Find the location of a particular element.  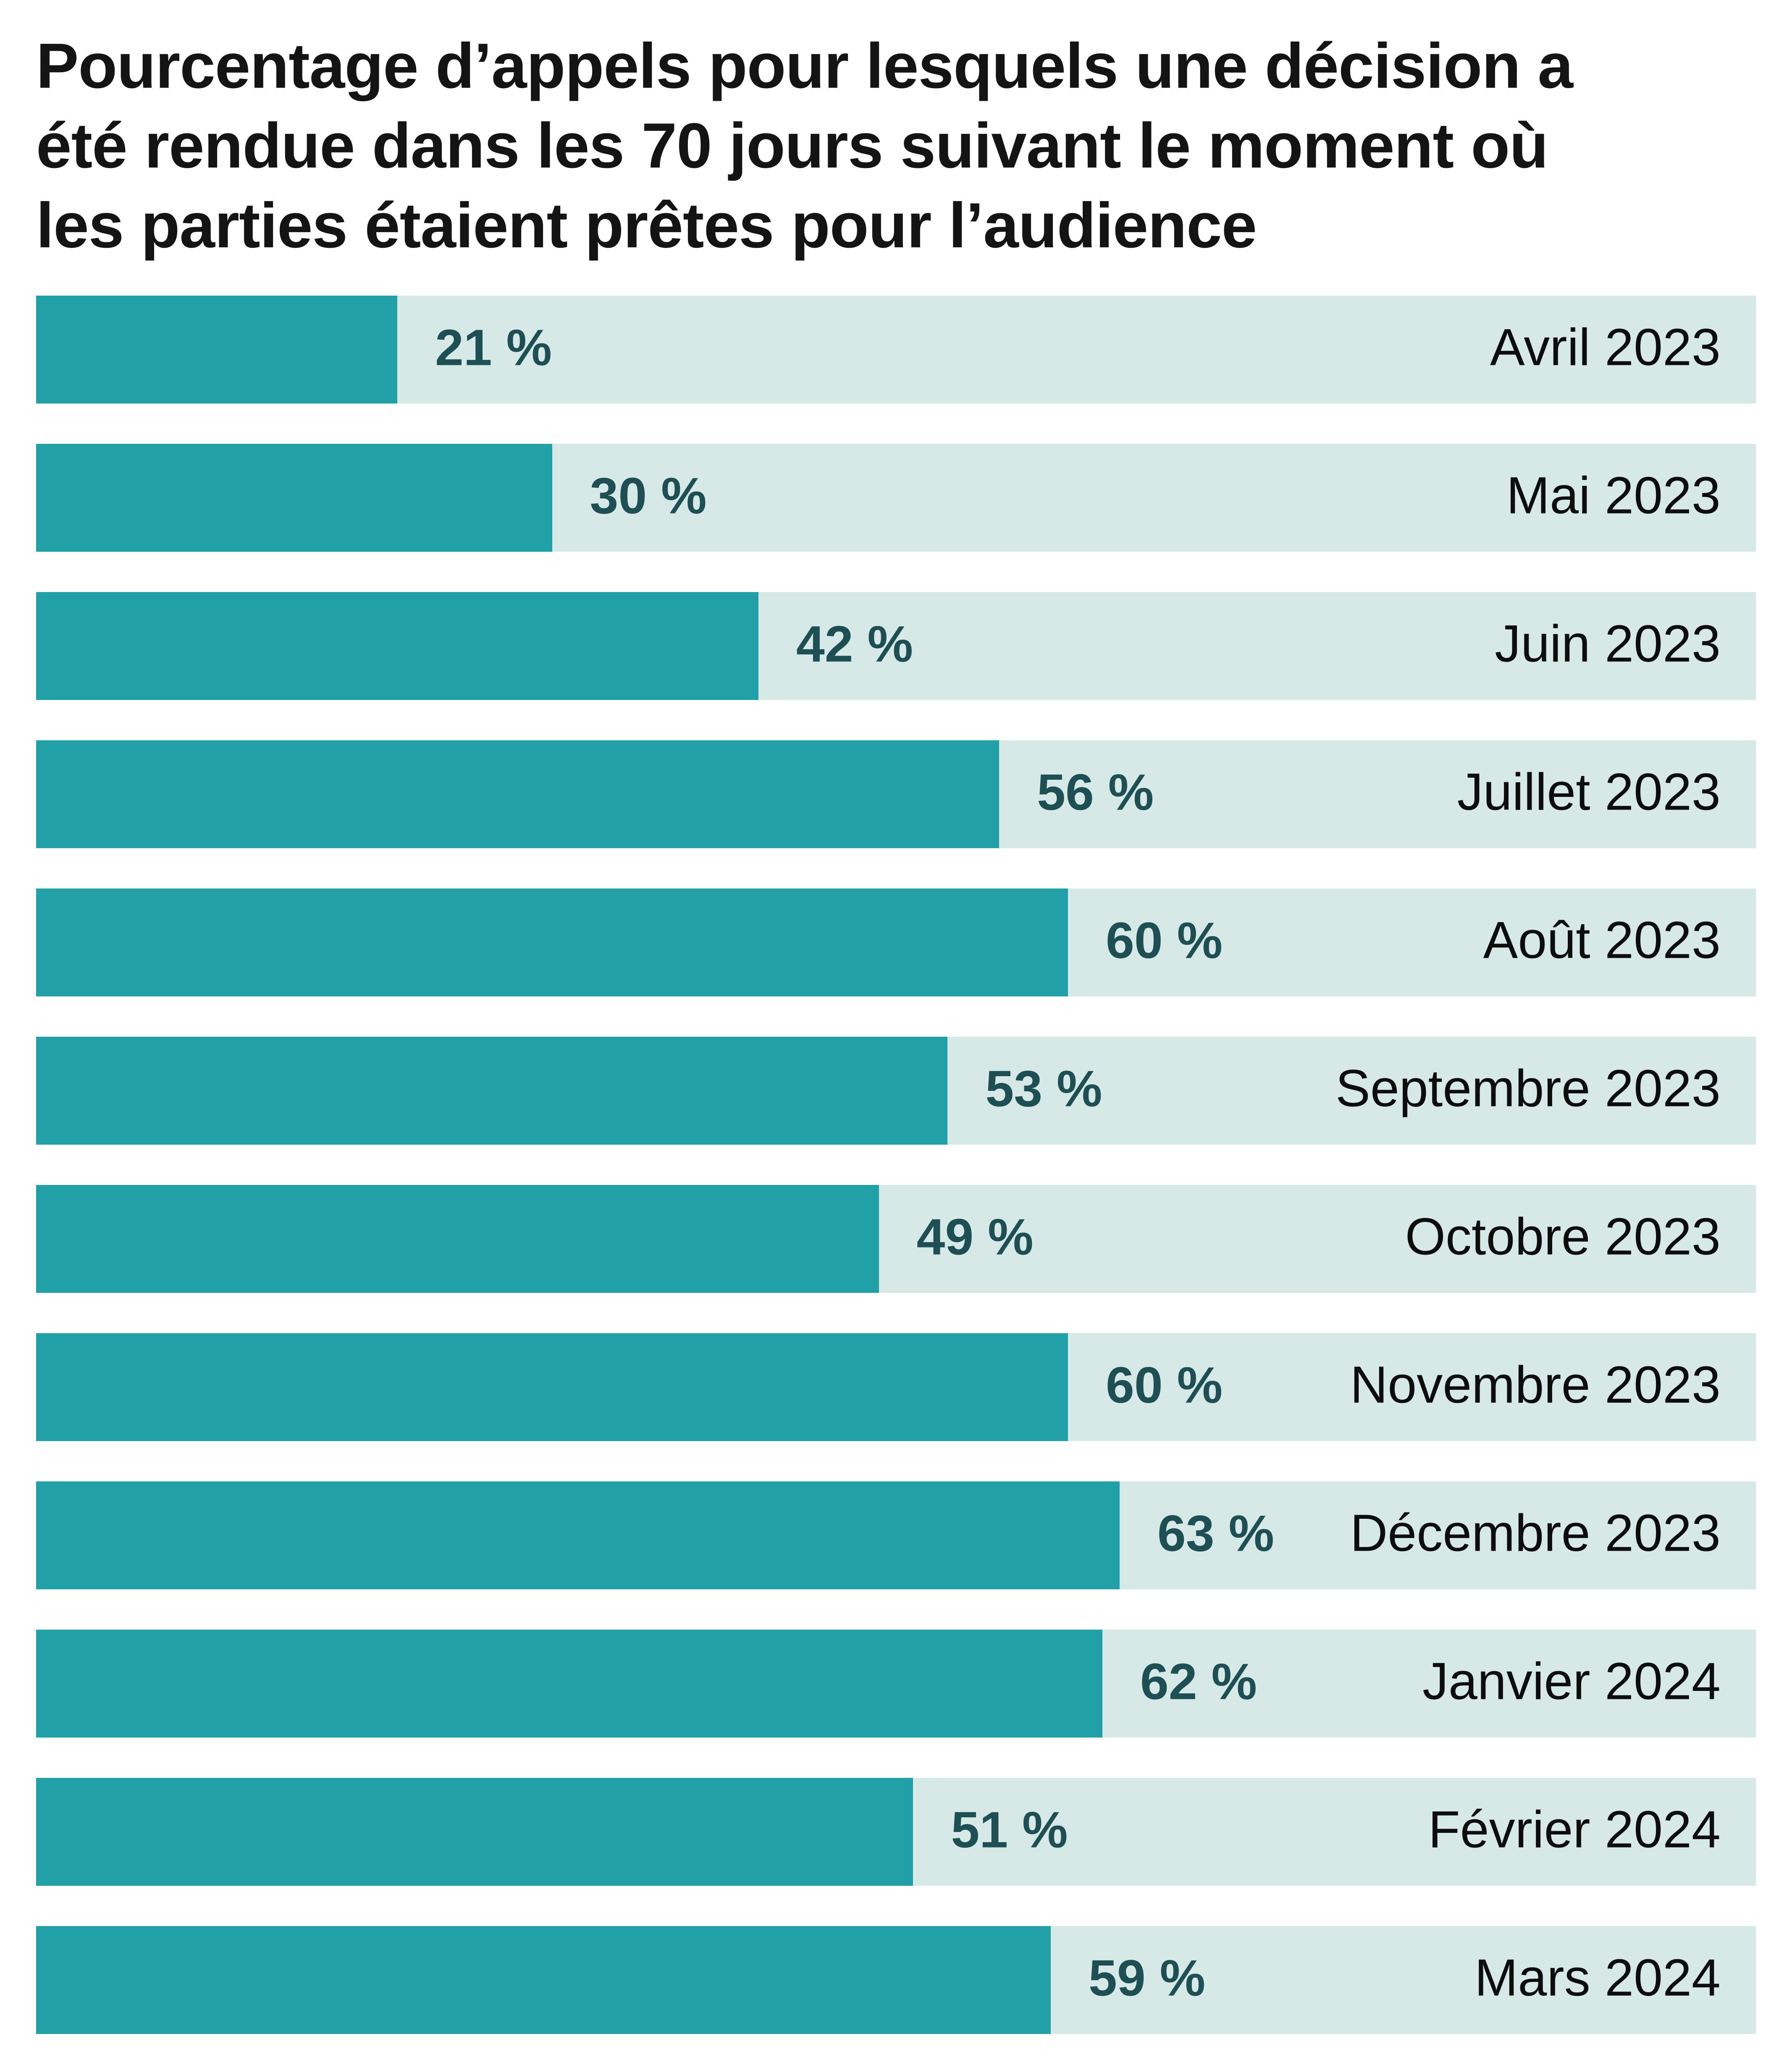

bar-row: 56 % Juillet 2023 is located at coordinates (896, 794).